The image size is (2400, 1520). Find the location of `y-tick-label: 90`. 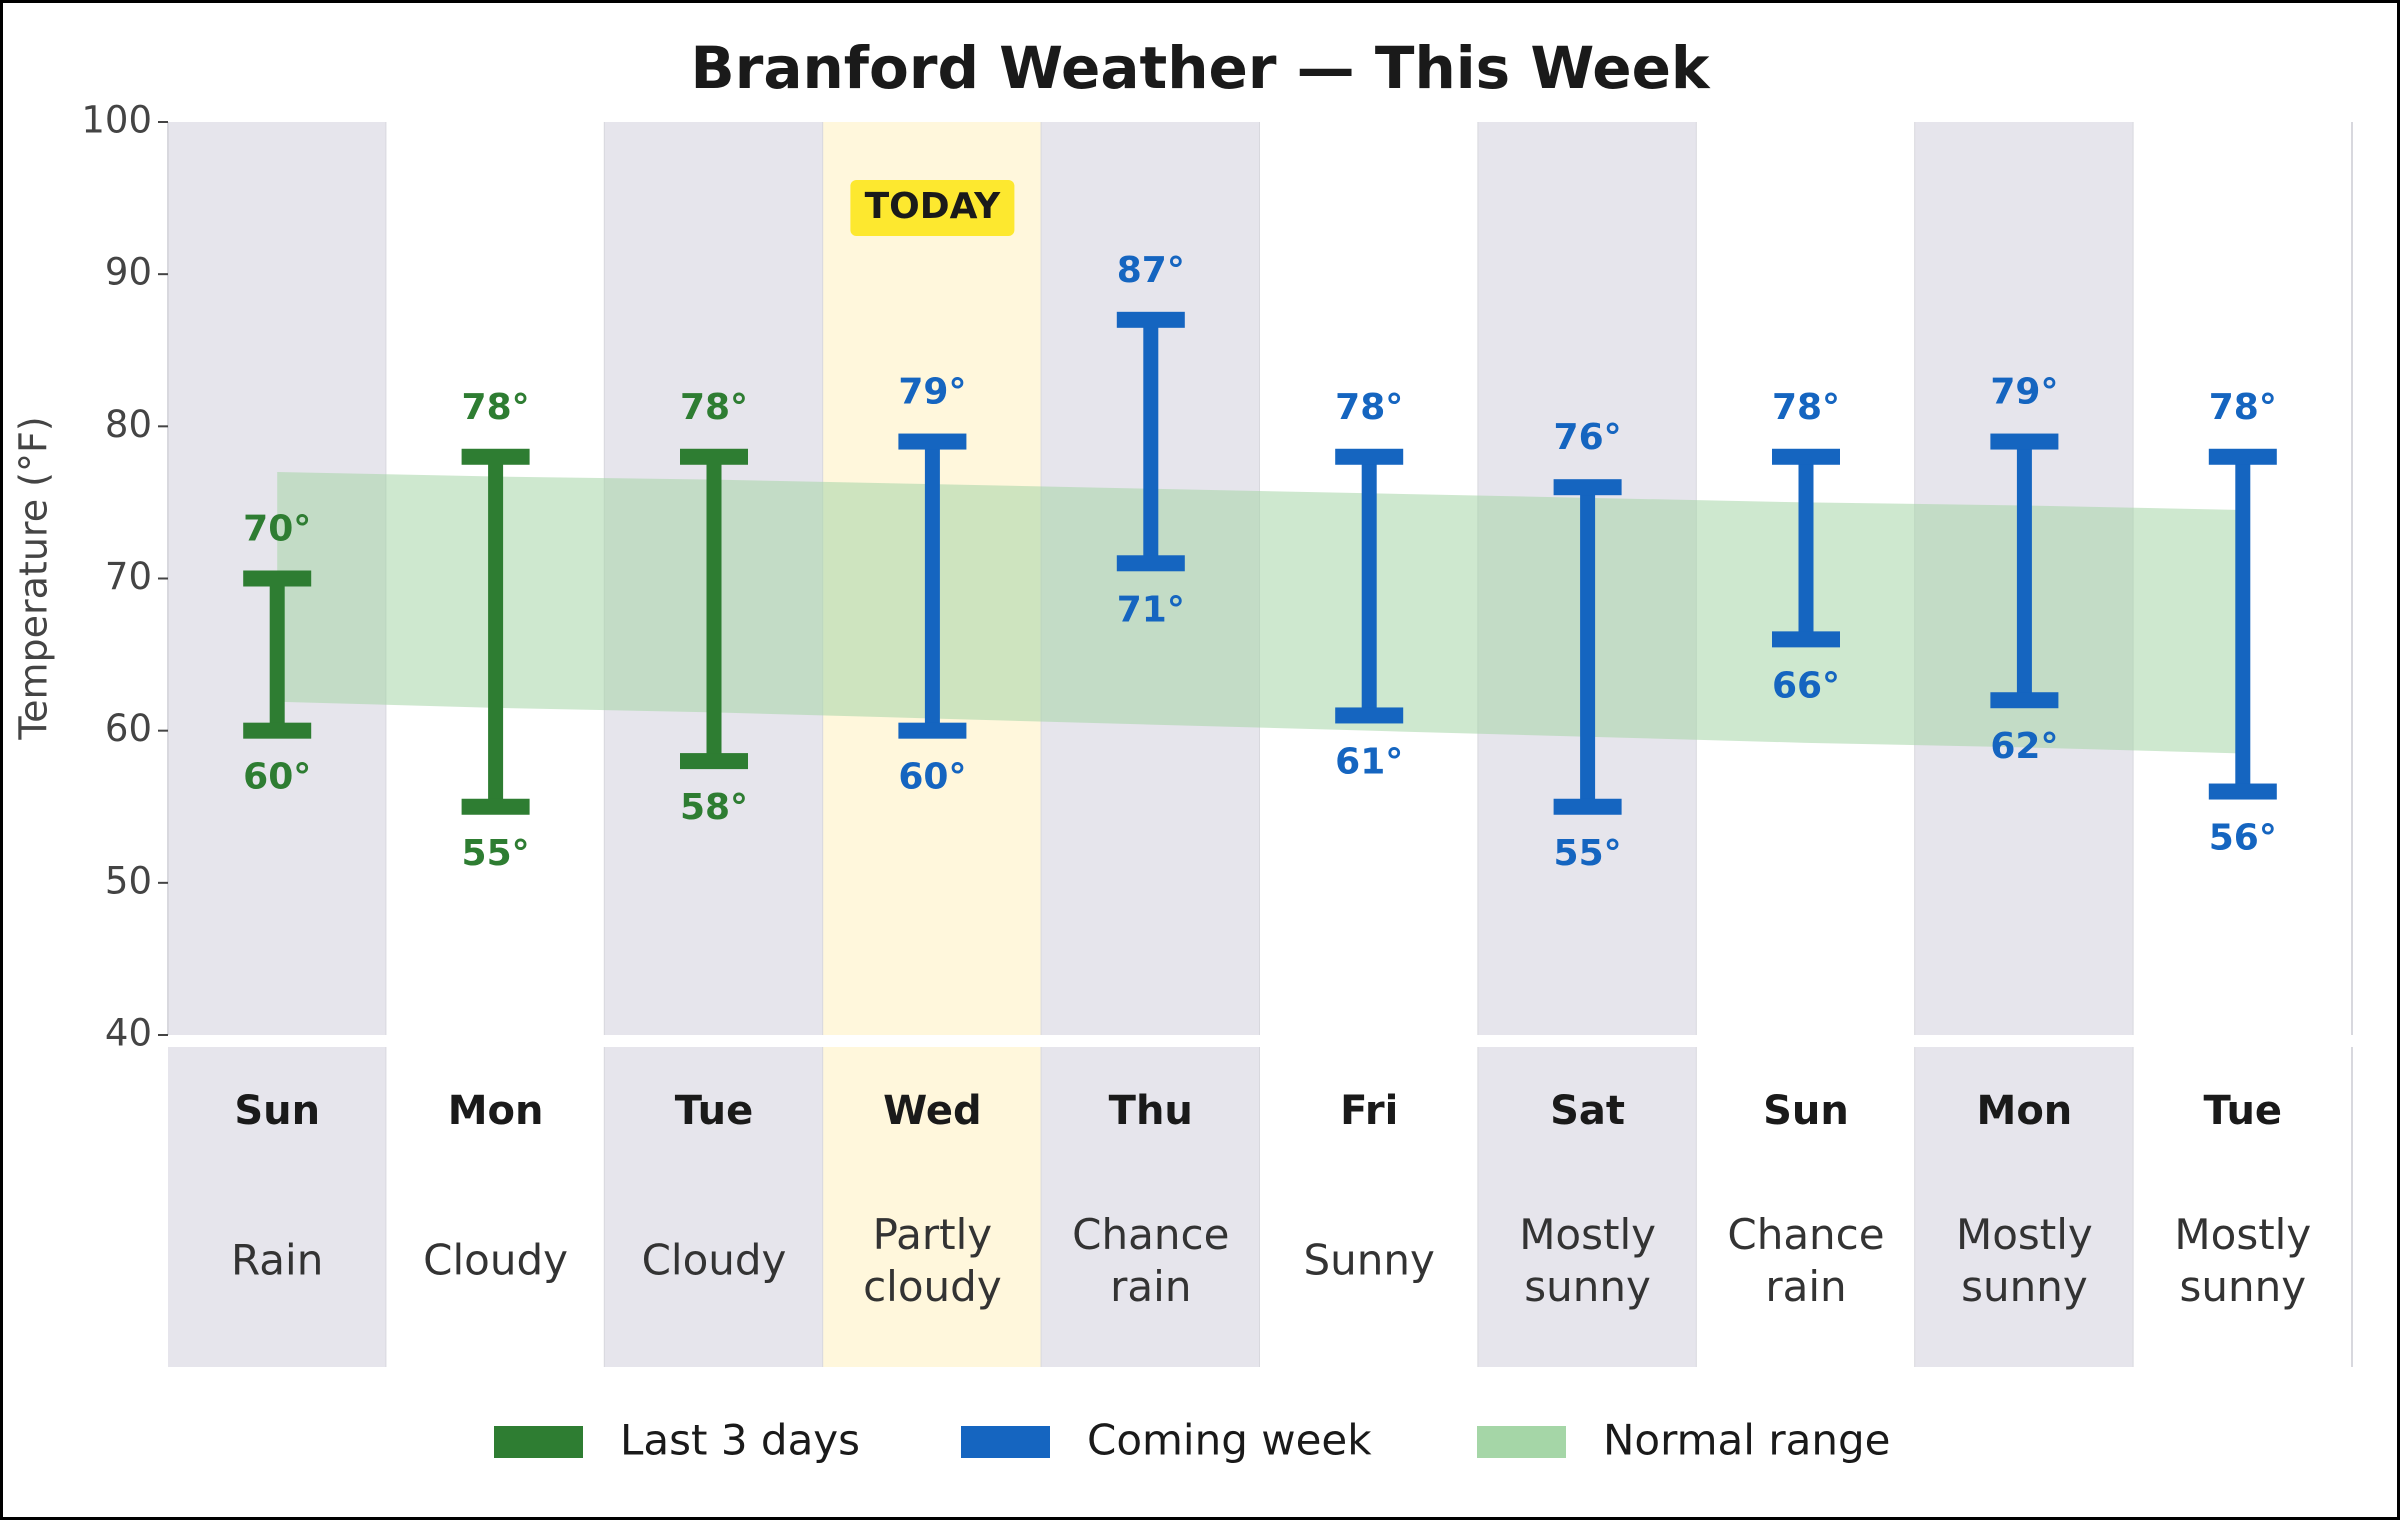

y-tick-label: 90 is located at coordinates (128, 272).